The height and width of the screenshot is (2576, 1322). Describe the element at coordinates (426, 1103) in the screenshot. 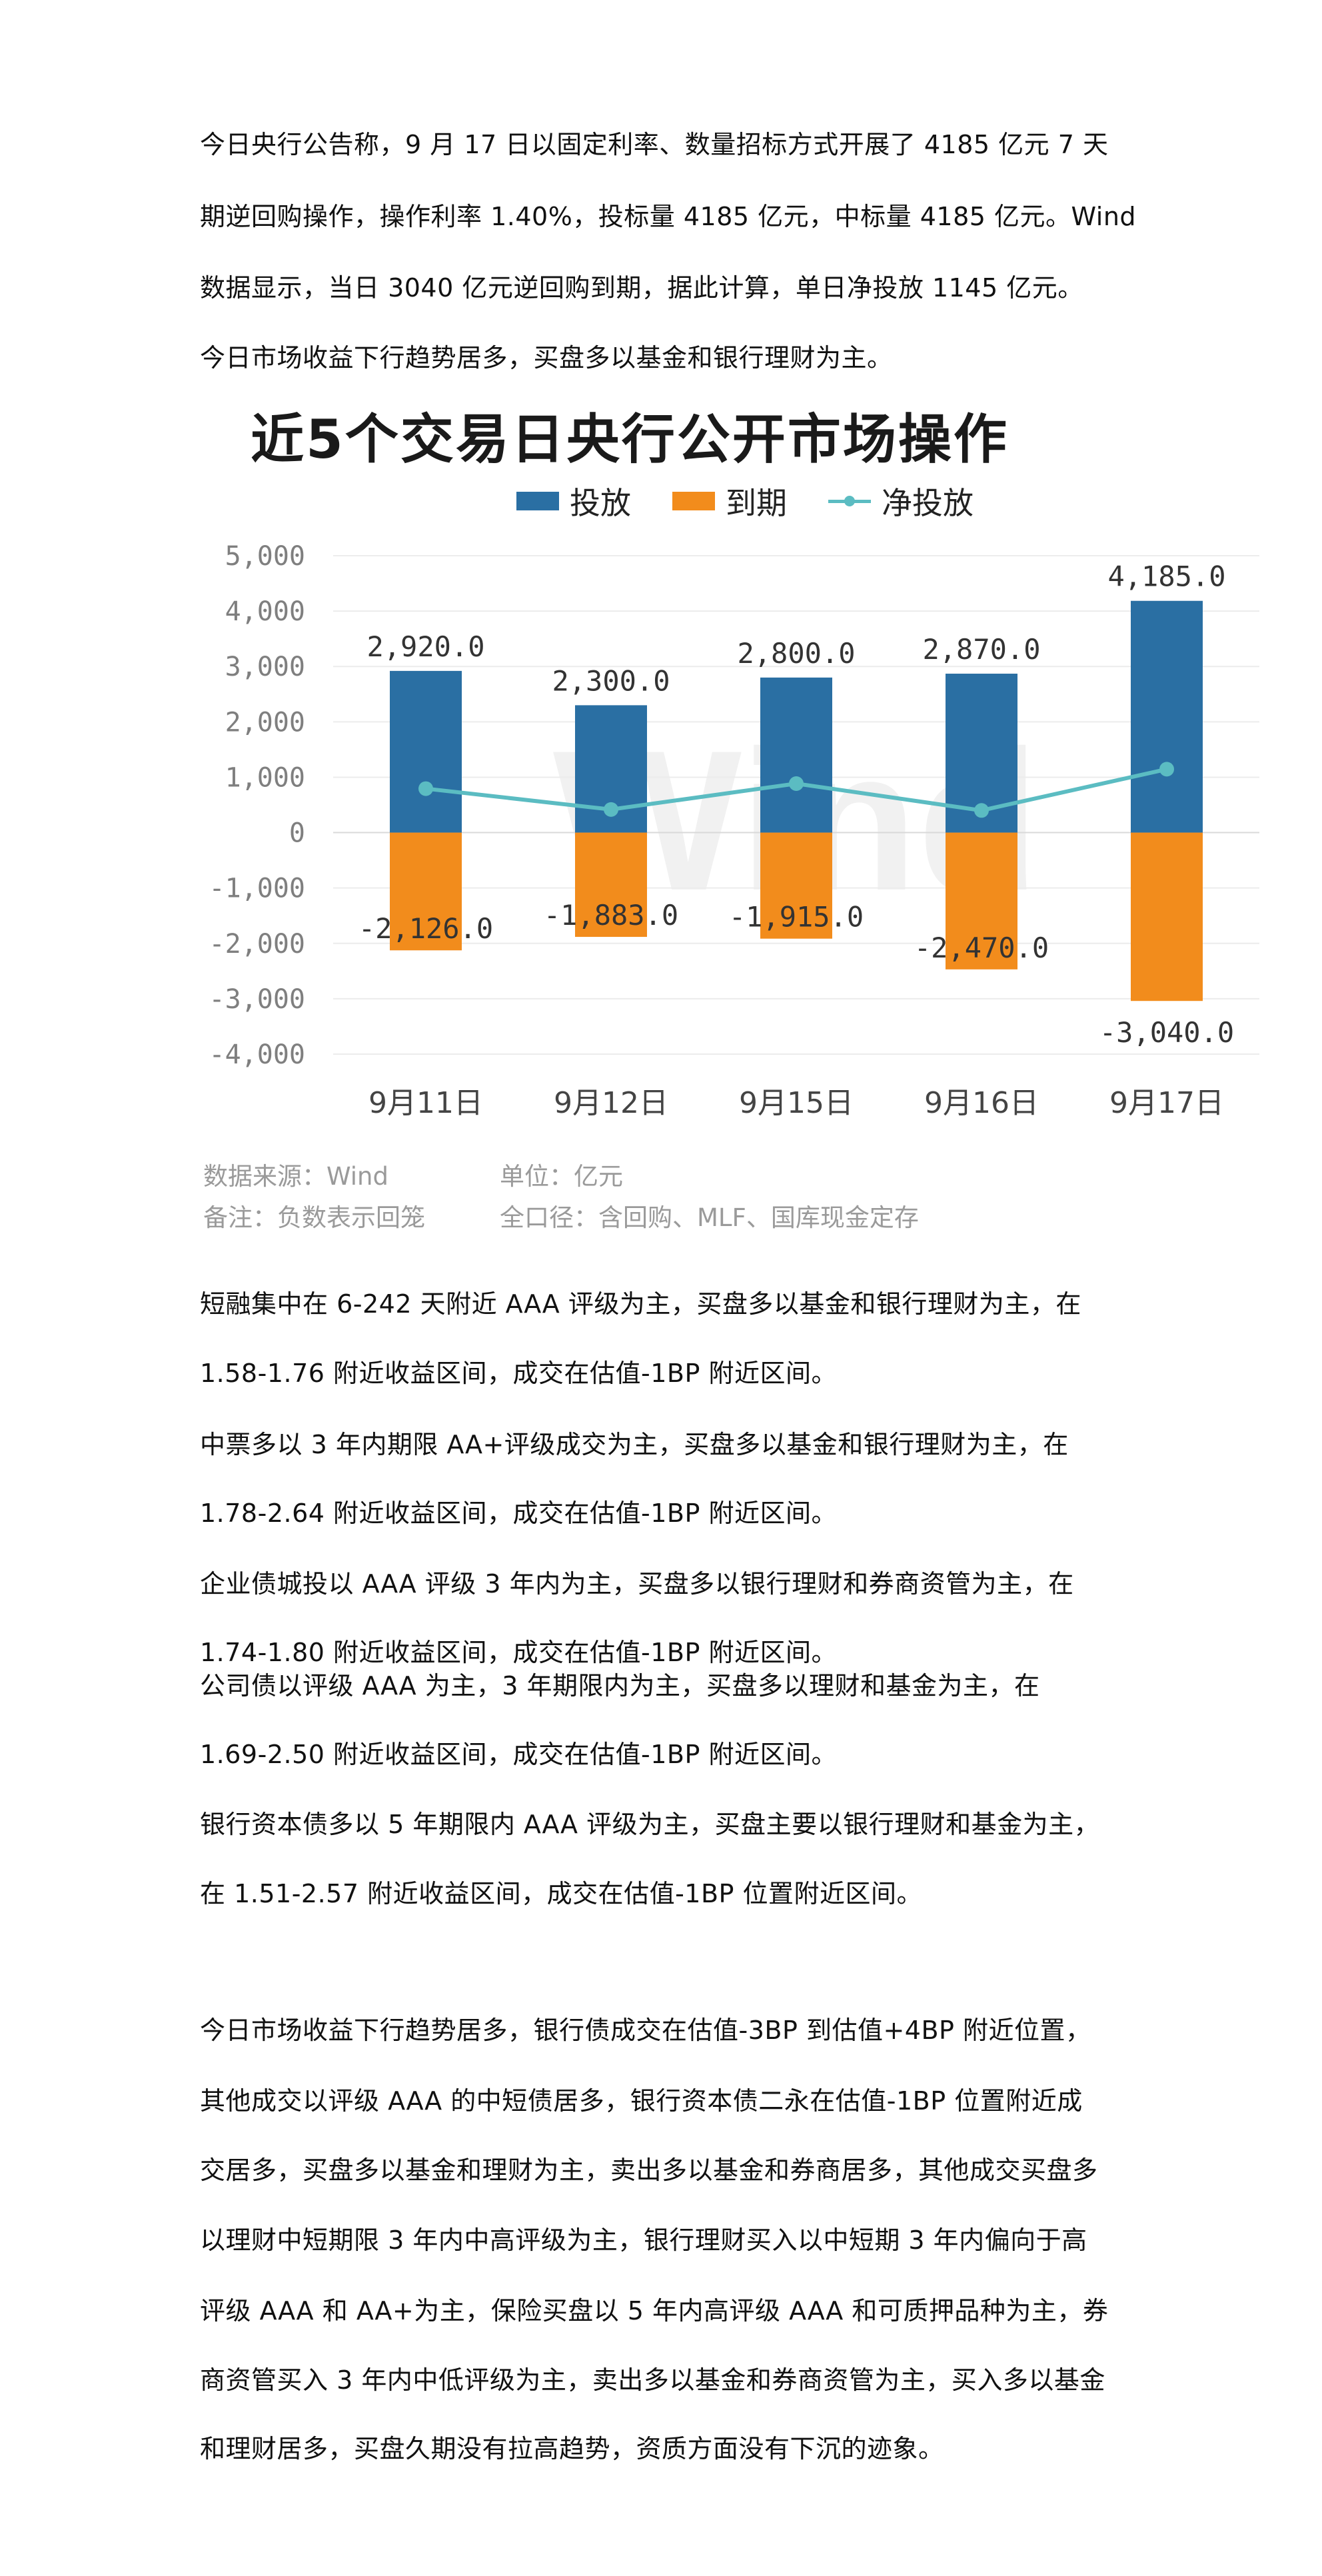

I see `x-tick-label: 9月11日` at that location.